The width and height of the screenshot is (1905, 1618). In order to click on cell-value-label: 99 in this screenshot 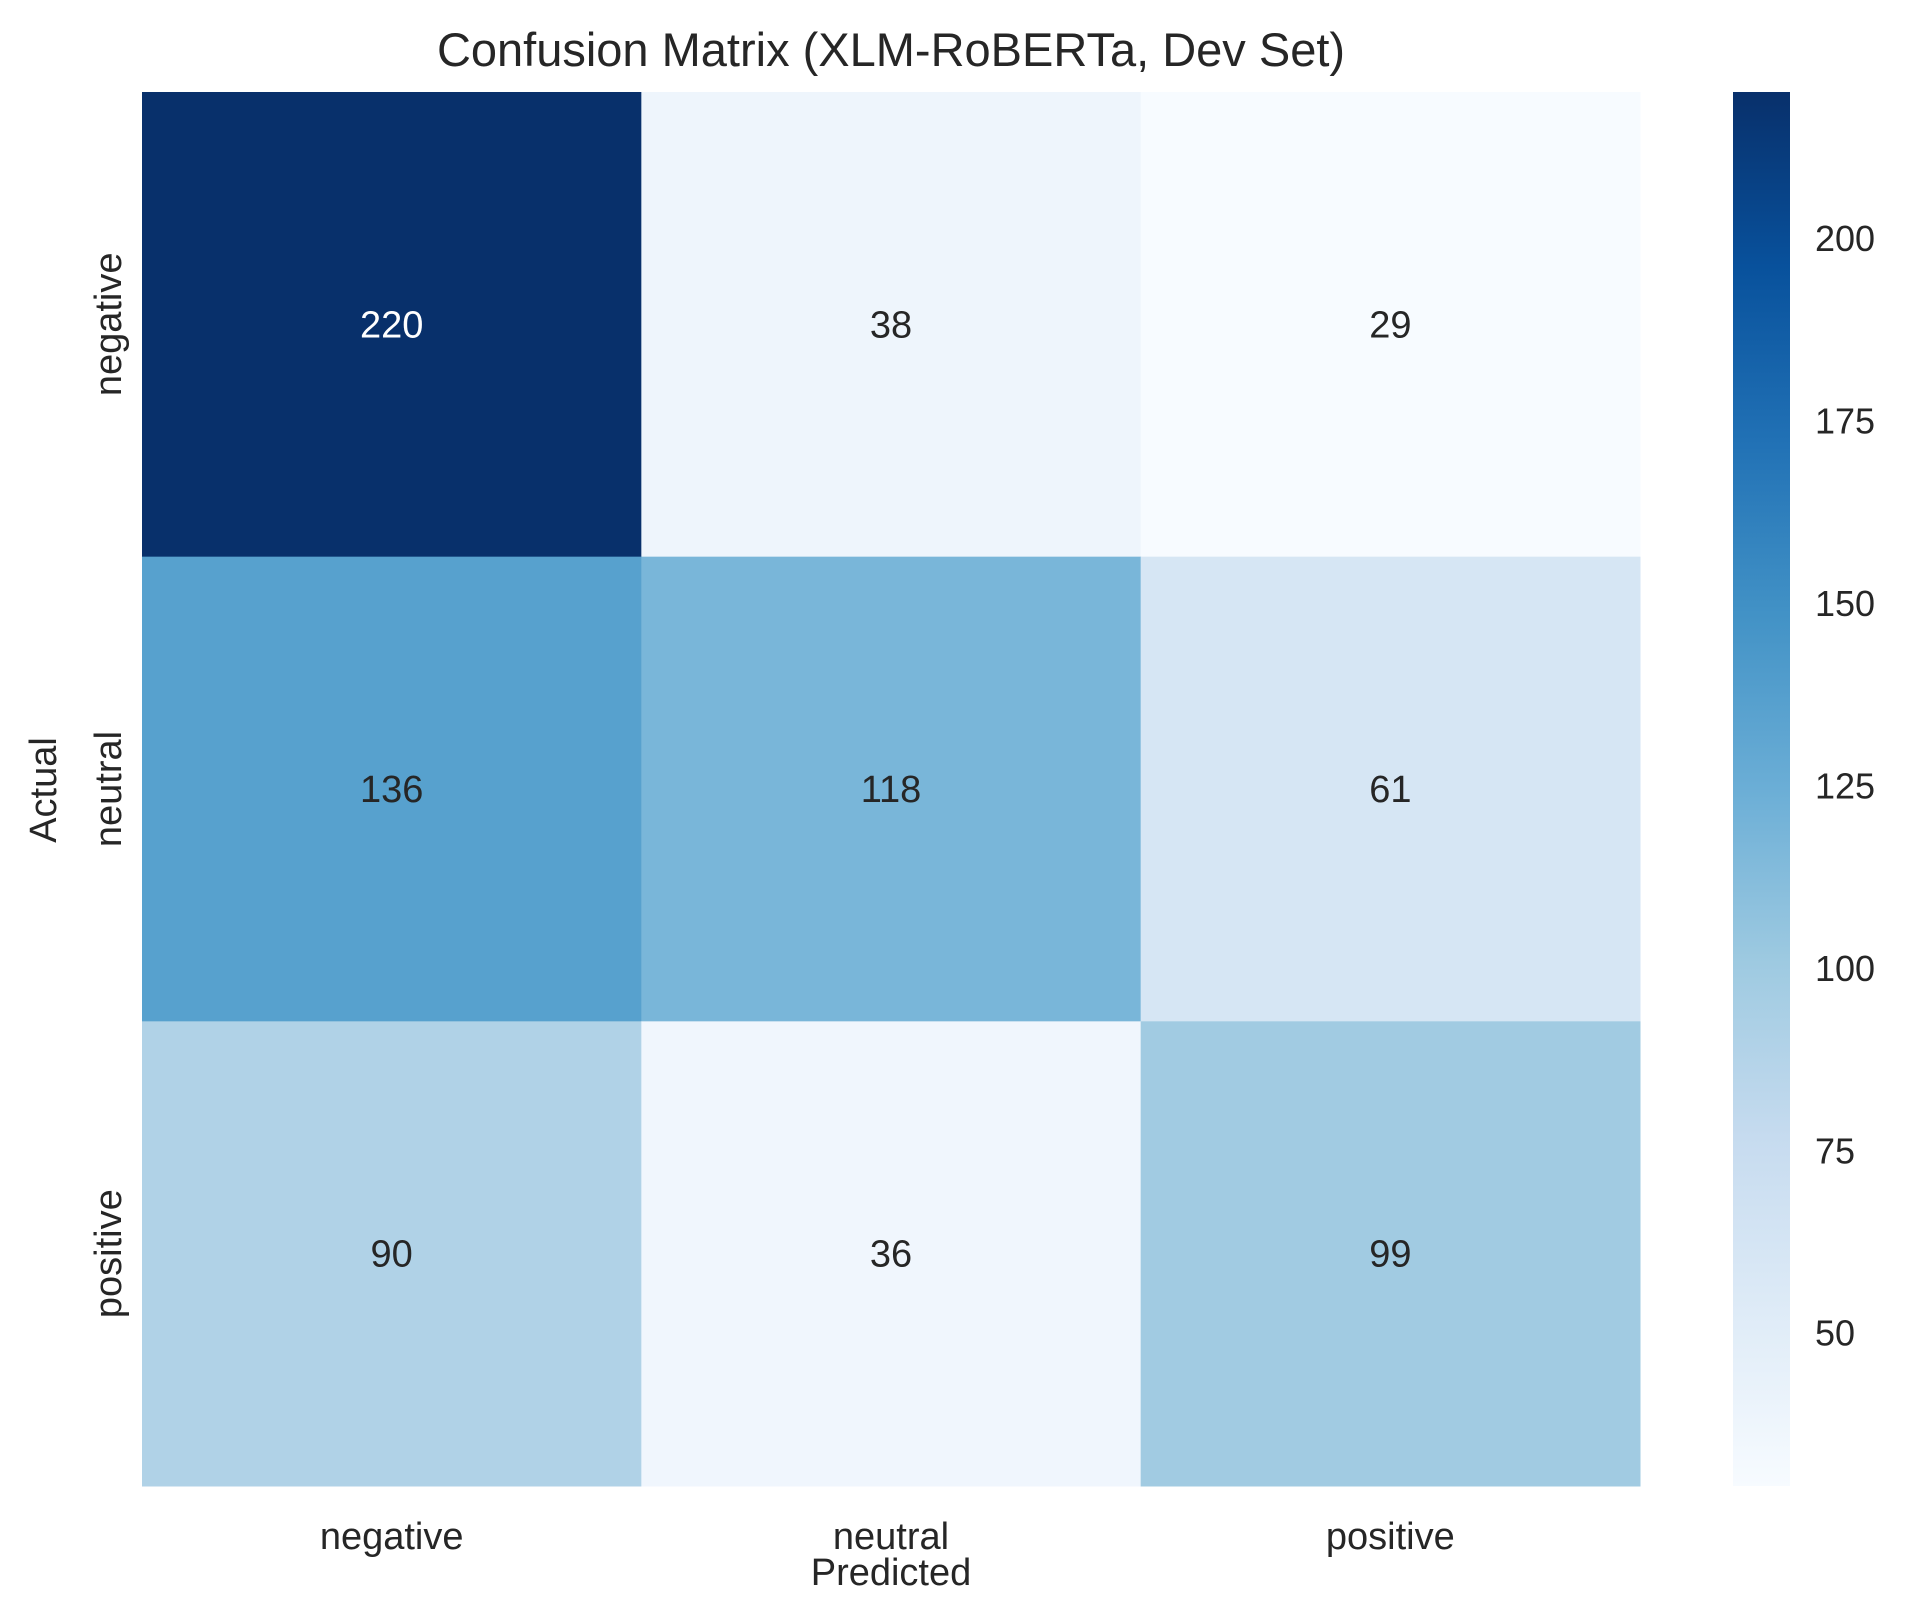, I will do `click(1390, 1255)`.